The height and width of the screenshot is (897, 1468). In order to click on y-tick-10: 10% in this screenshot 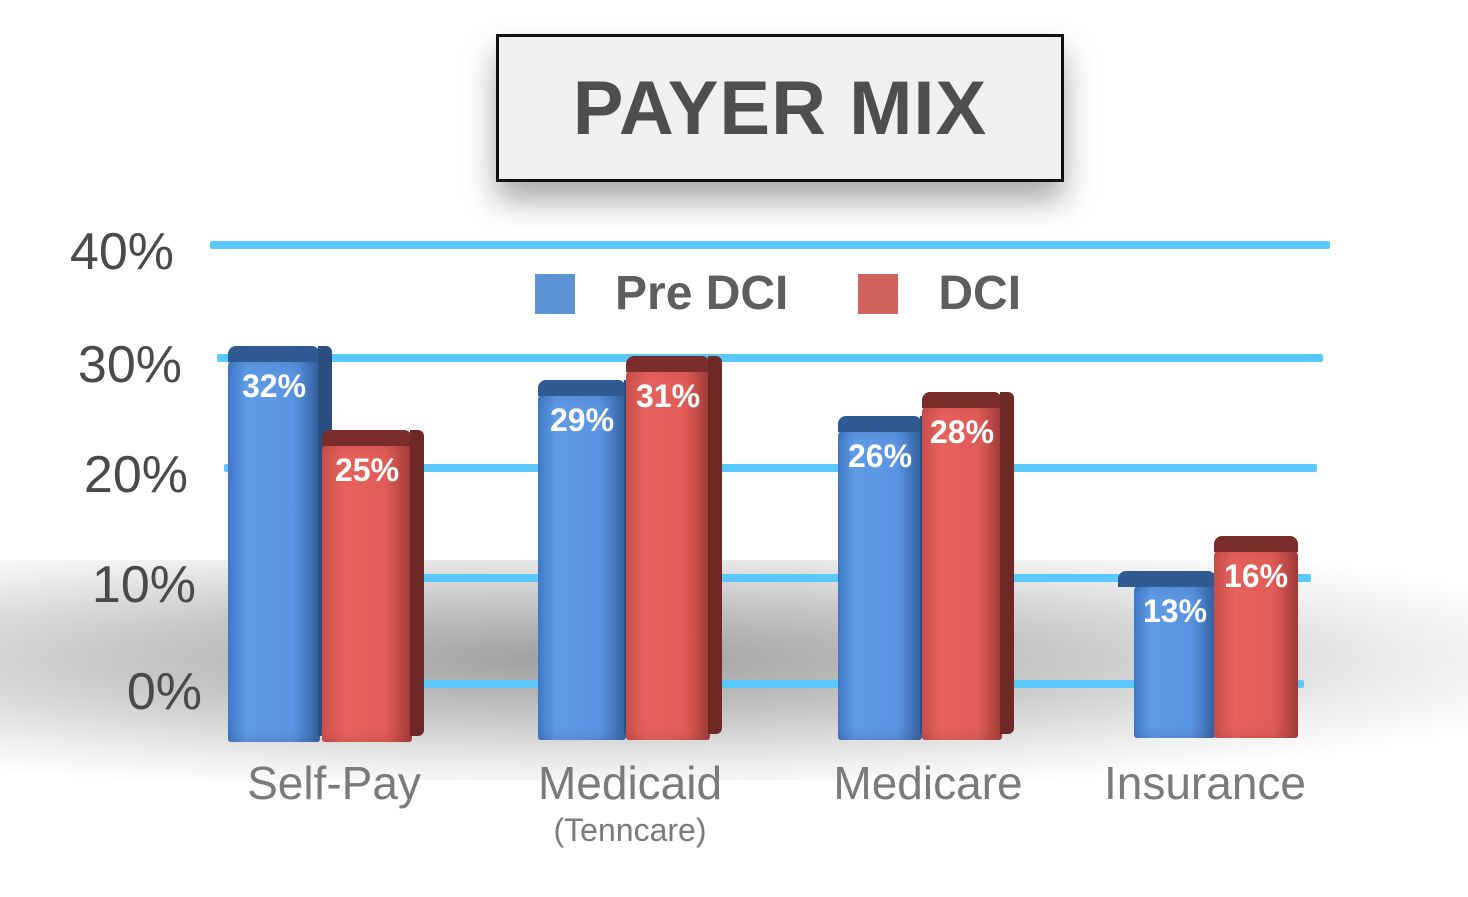, I will do `click(143, 585)`.